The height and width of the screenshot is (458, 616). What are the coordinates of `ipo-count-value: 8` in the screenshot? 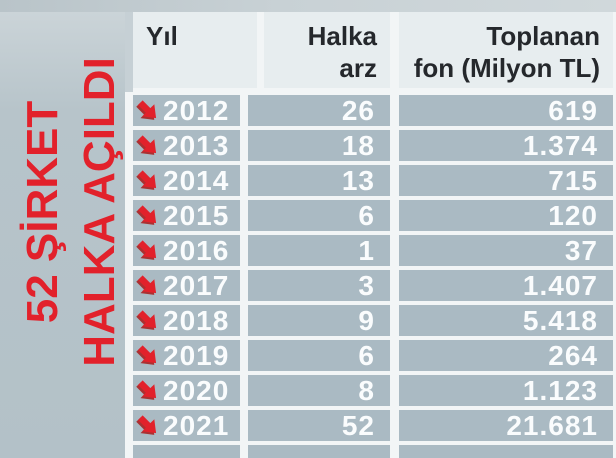 It's located at (366, 390).